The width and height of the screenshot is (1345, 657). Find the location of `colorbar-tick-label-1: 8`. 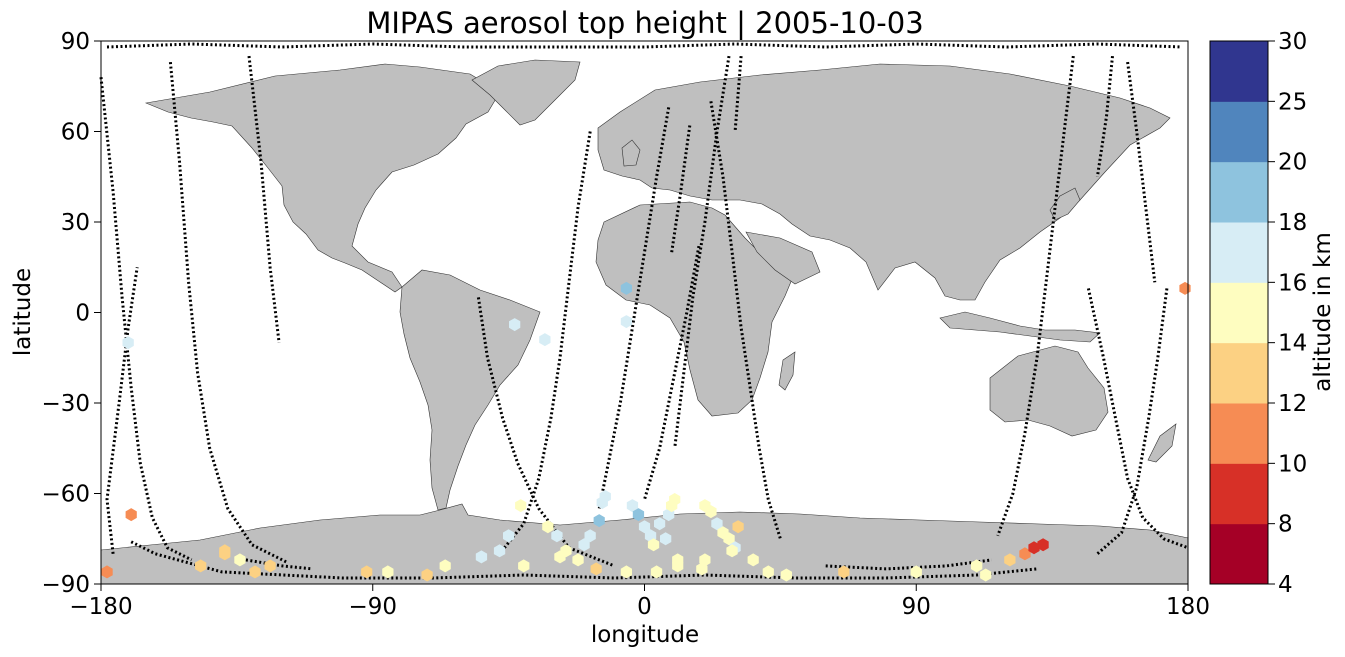

colorbar-tick-label-1: 8 is located at coordinates (1285, 525).